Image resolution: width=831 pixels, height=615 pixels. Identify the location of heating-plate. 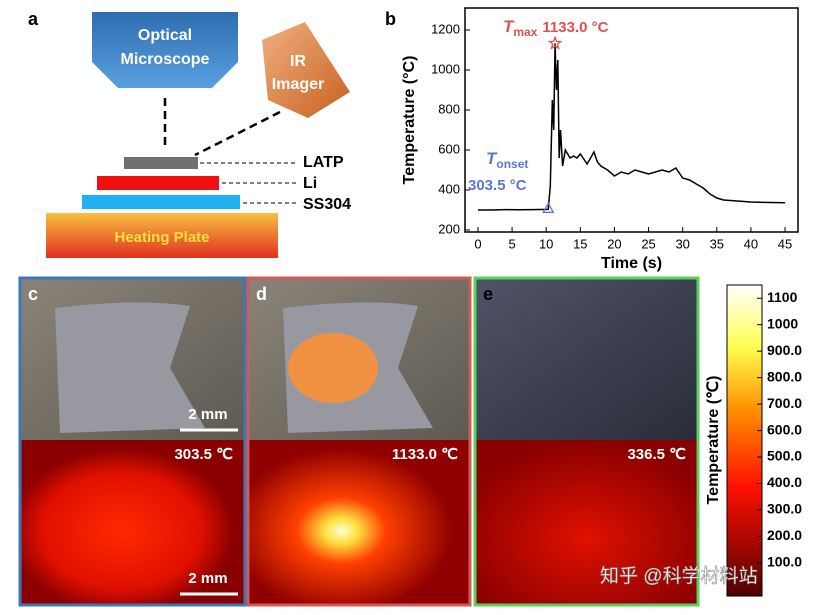
(162, 235).